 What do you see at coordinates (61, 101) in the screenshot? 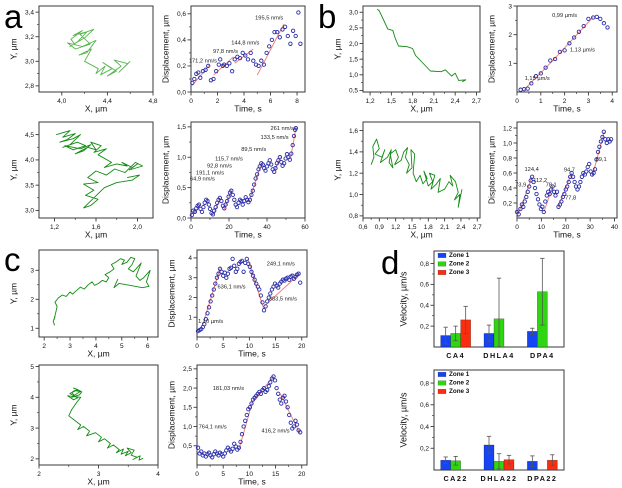
I see `svg-text: 4,0` at bounding box center [61, 101].